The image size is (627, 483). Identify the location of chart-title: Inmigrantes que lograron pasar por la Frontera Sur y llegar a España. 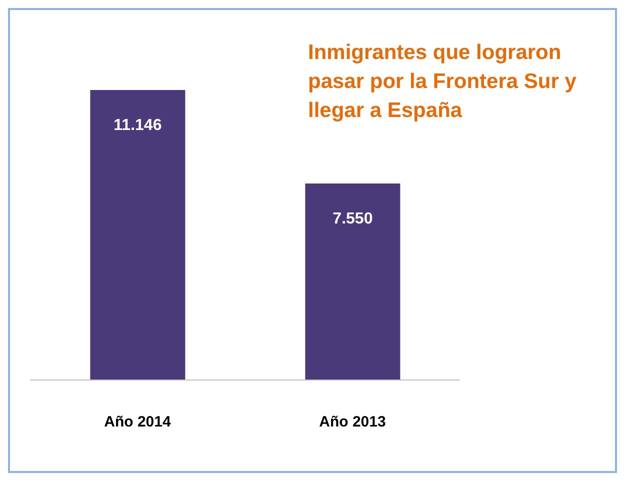
(443, 82).